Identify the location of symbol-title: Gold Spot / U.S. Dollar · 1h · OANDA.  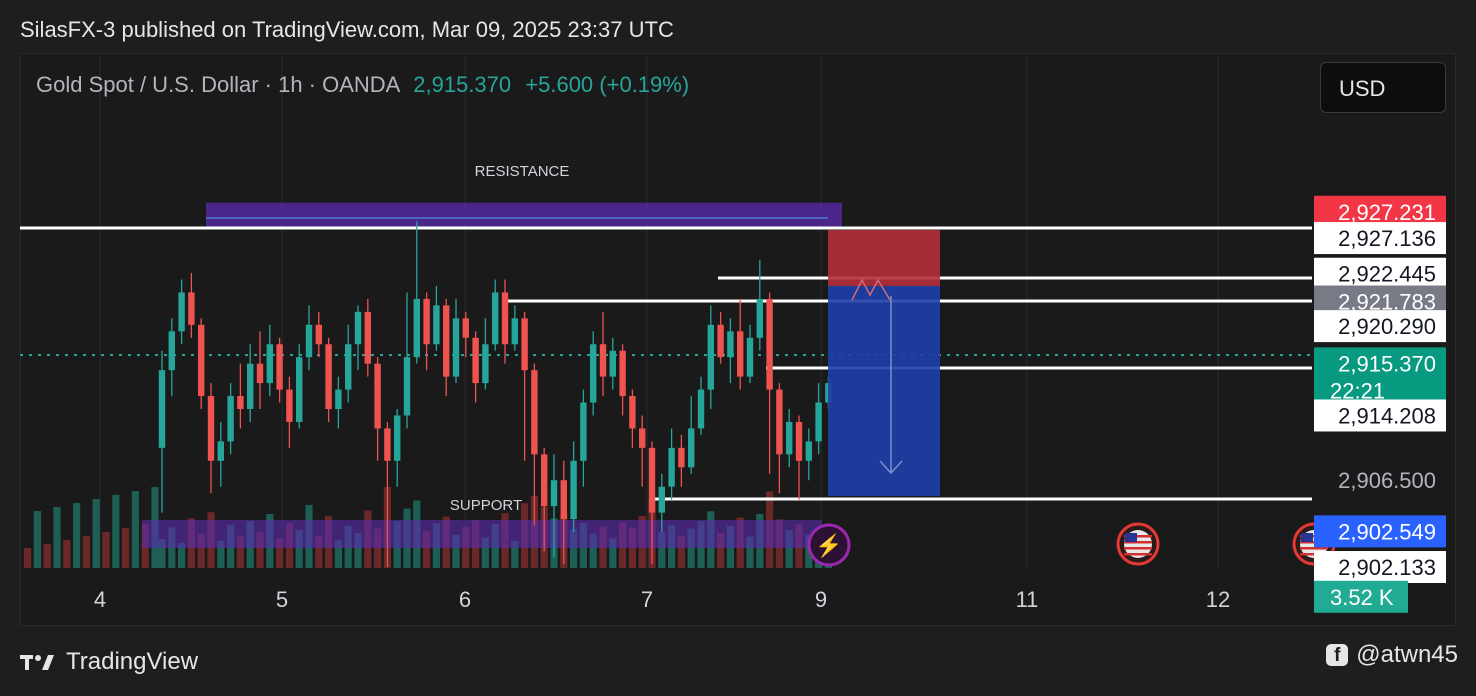
(218, 84).